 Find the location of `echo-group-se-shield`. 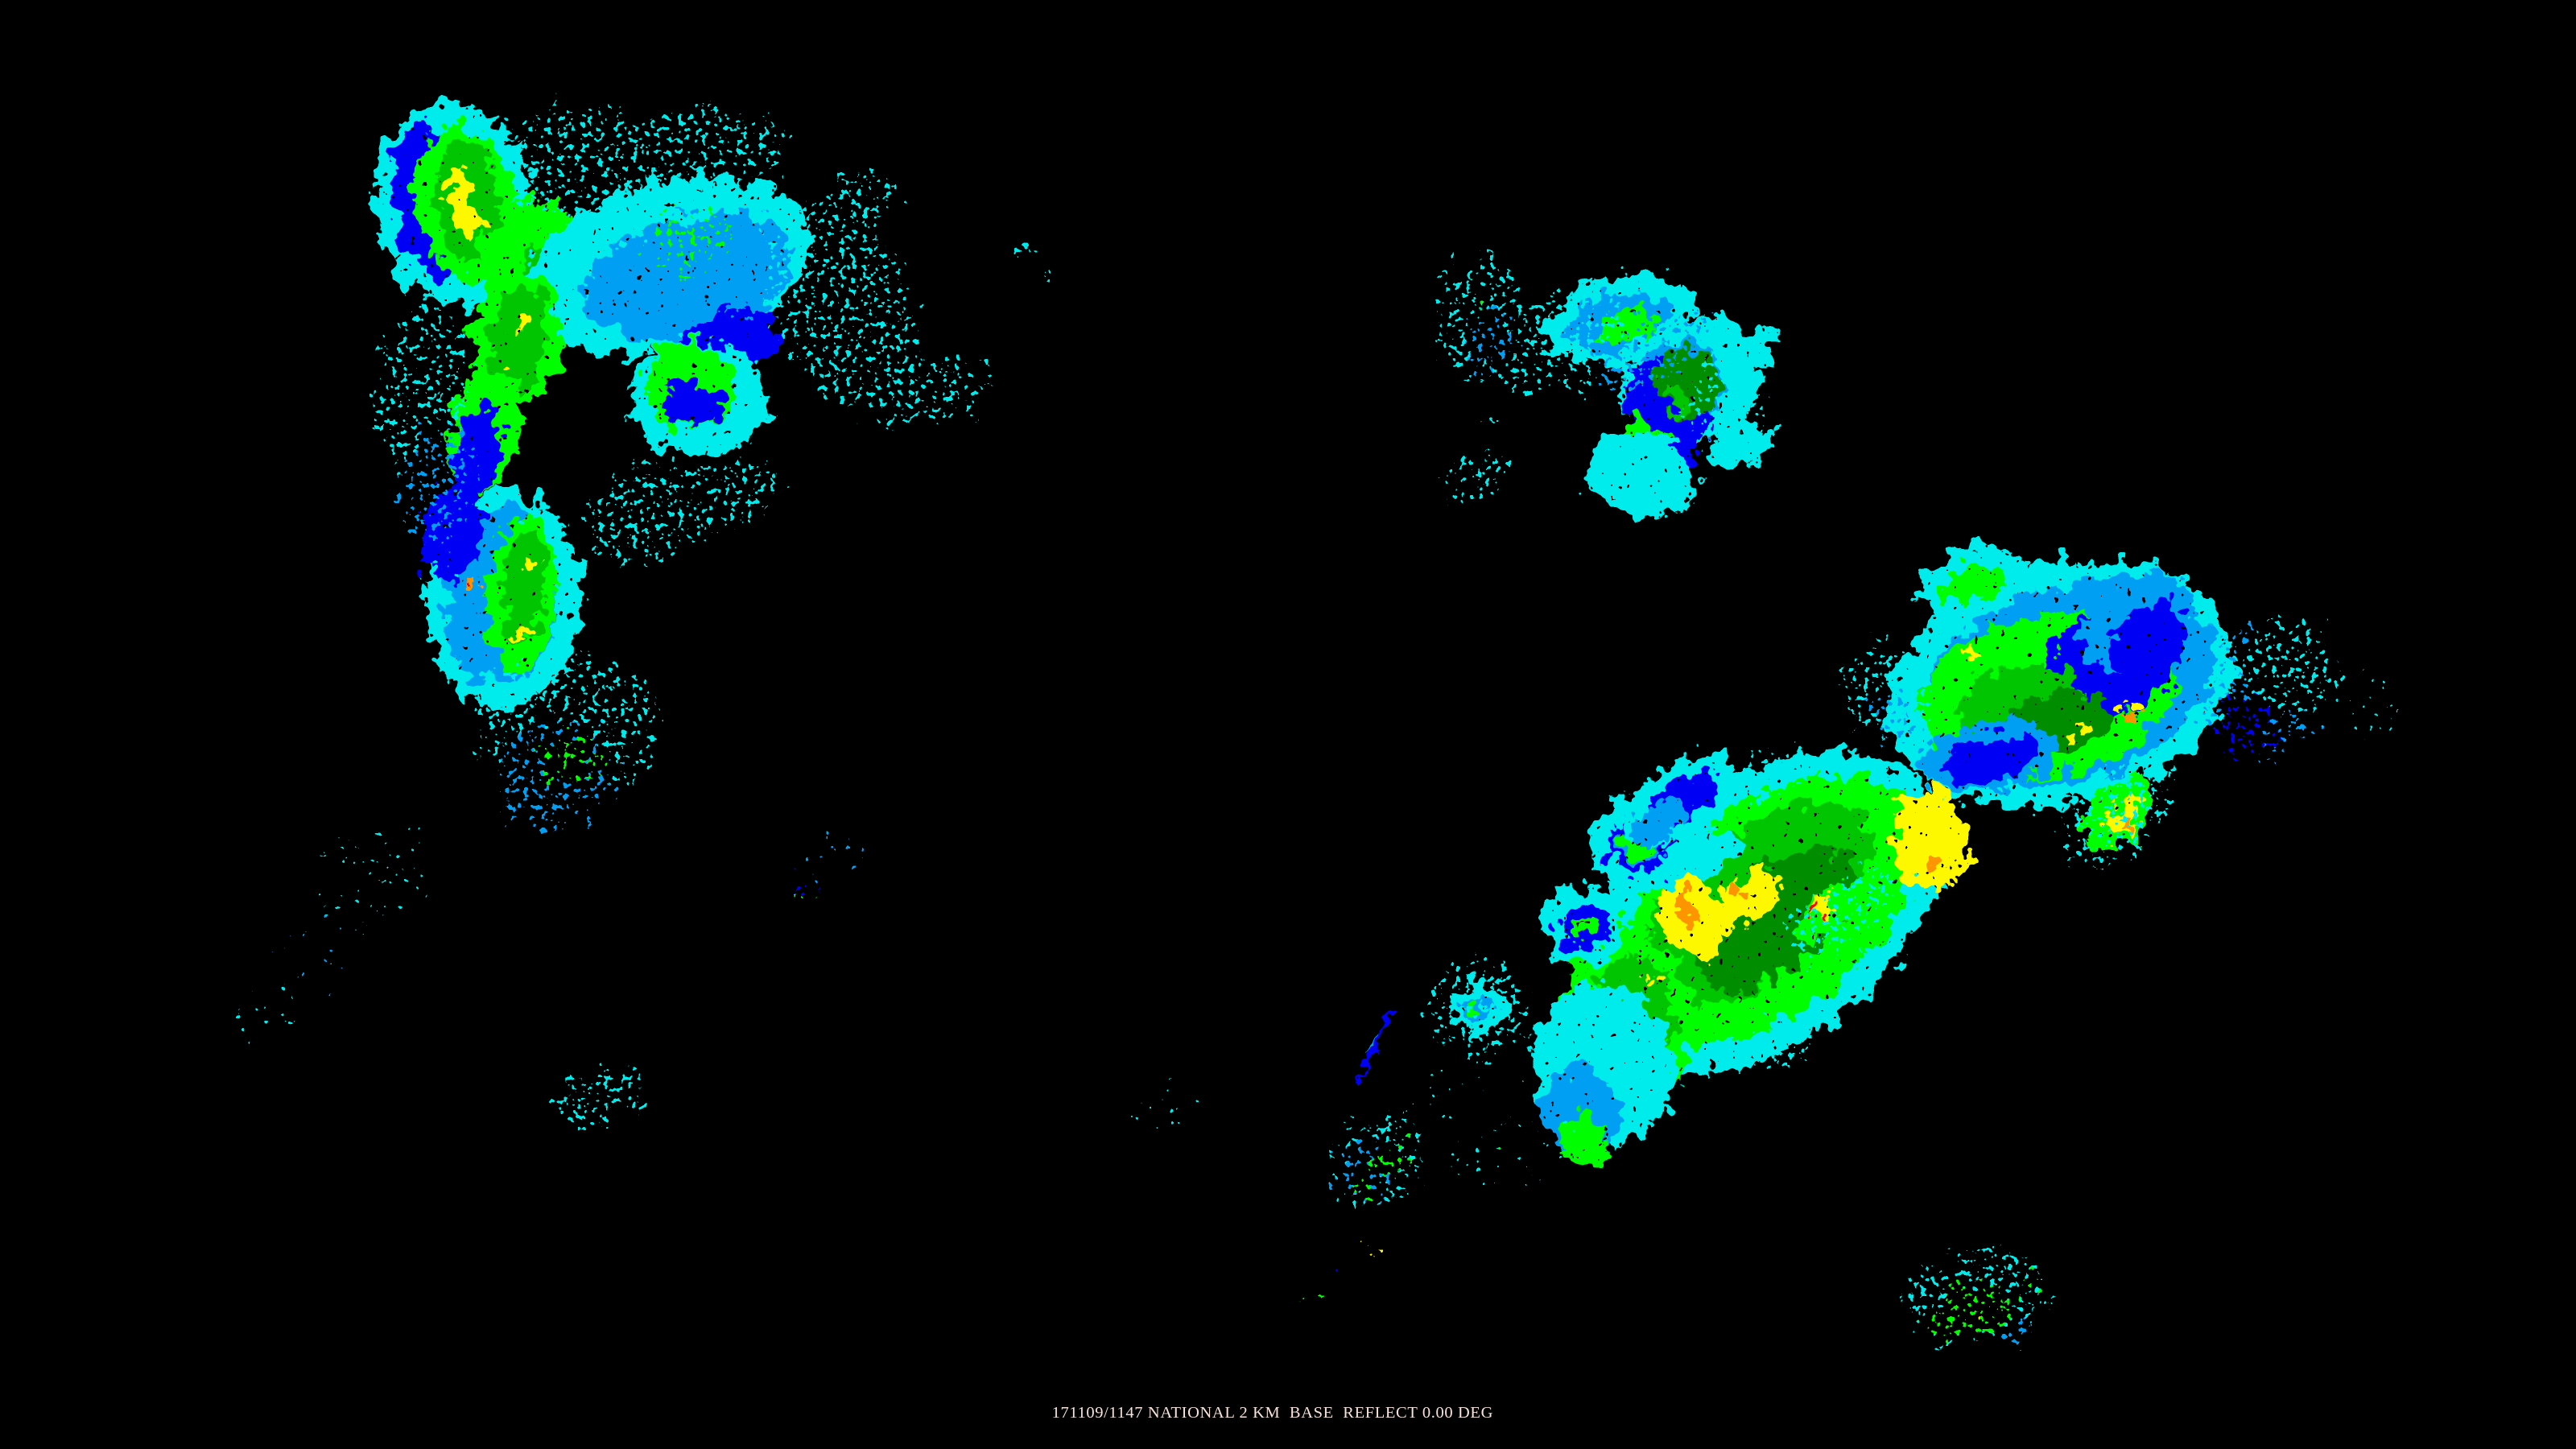

echo-group-se-shield is located at coordinates (2060, 678).